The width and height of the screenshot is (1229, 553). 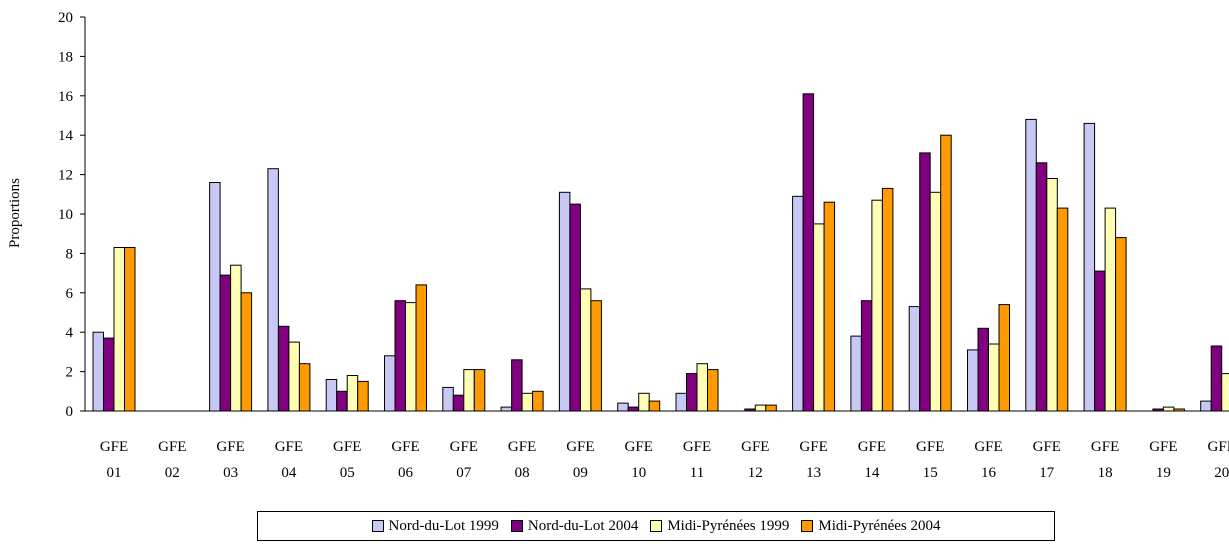 What do you see at coordinates (405, 460) in the screenshot?
I see `x-tick-label: GFE 06` at bounding box center [405, 460].